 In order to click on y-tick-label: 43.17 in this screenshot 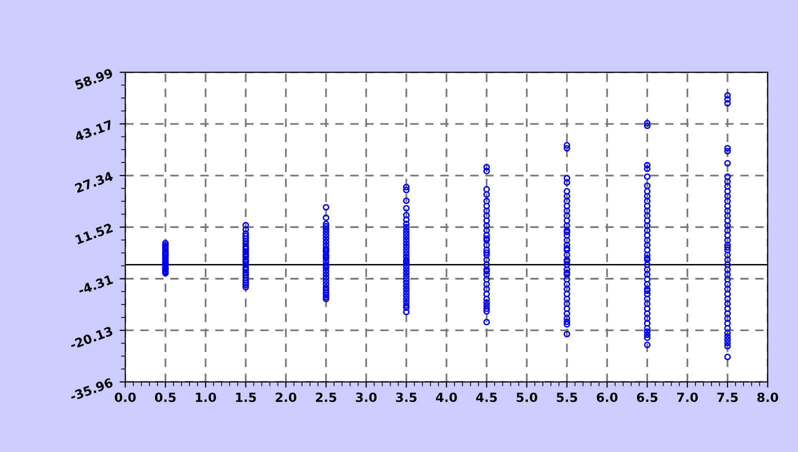, I will do `click(94, 131)`.